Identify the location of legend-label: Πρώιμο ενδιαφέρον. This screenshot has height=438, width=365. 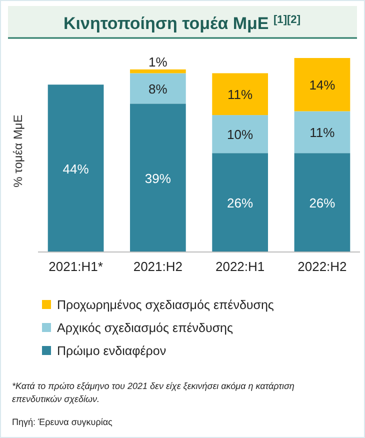
(111, 351).